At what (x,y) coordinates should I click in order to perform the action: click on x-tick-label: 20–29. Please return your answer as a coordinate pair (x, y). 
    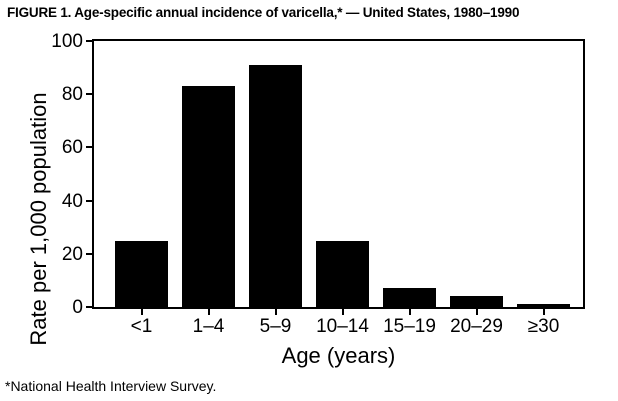
    Looking at the image, I should click on (476, 326).